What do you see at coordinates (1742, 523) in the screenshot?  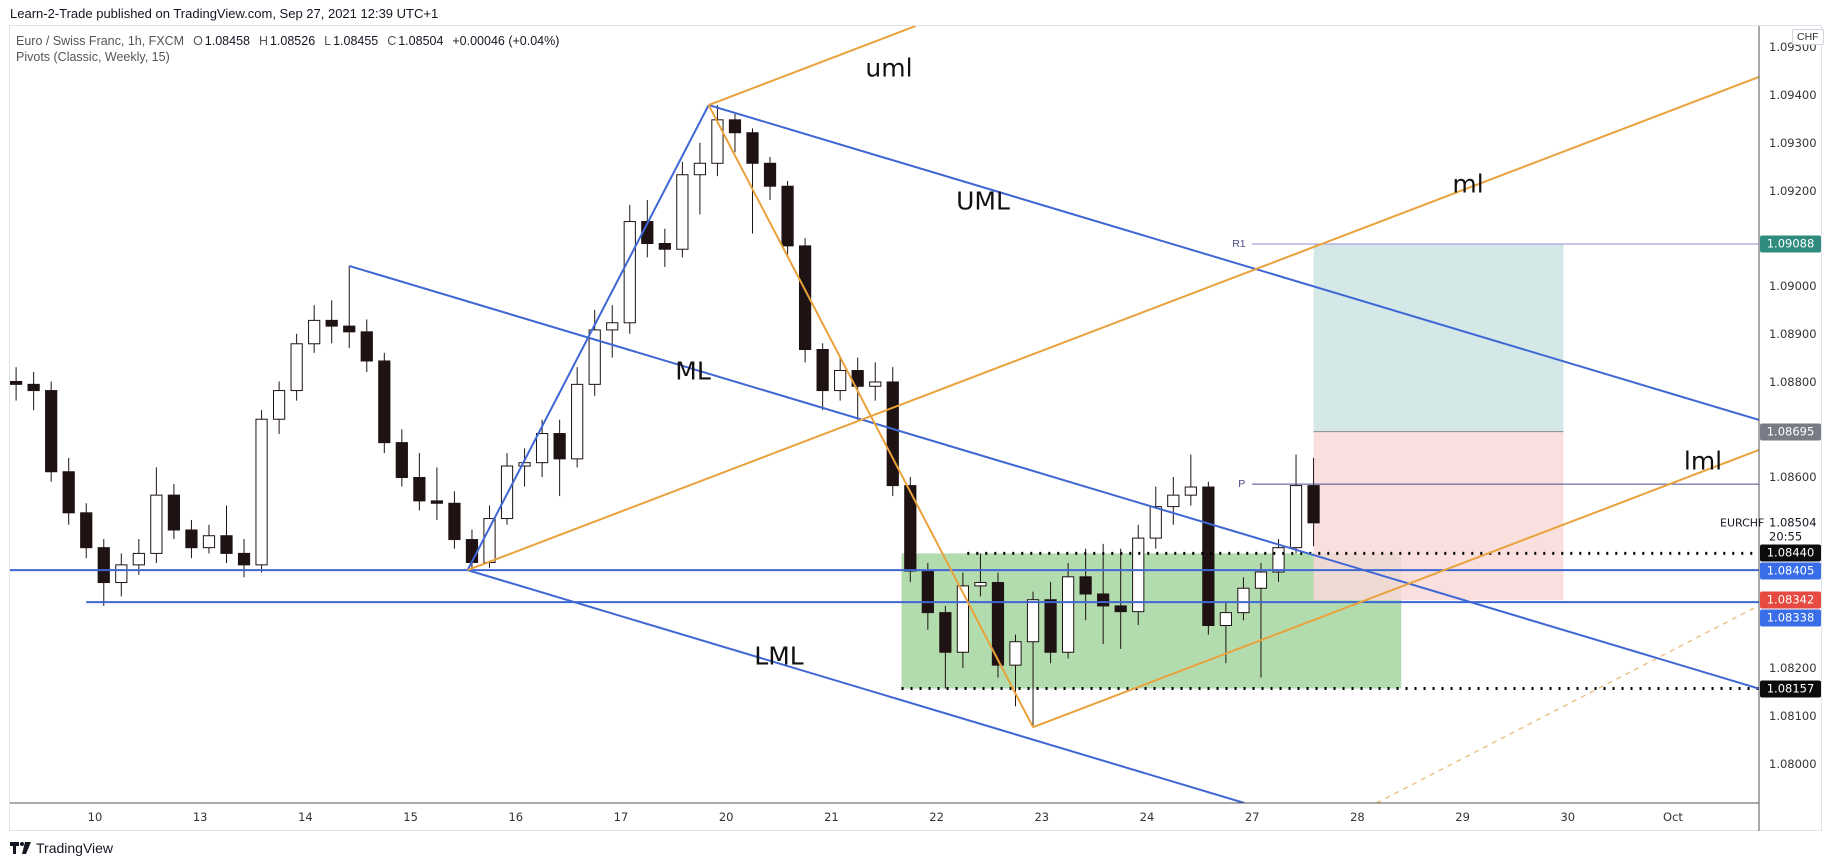 I see `symbol-label: EURCHF` at bounding box center [1742, 523].